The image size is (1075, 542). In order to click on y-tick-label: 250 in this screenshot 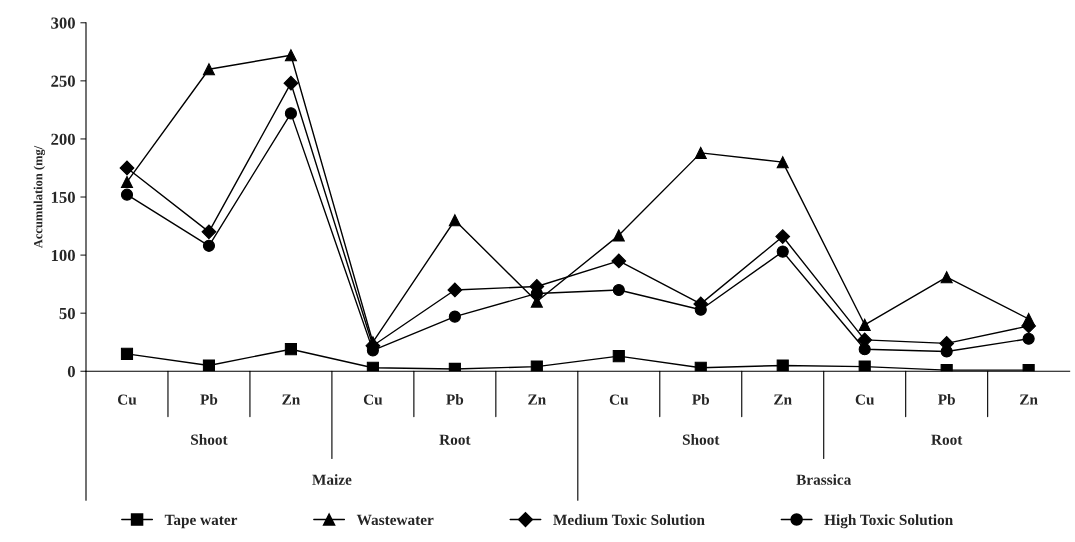, I will do `click(63, 81)`.